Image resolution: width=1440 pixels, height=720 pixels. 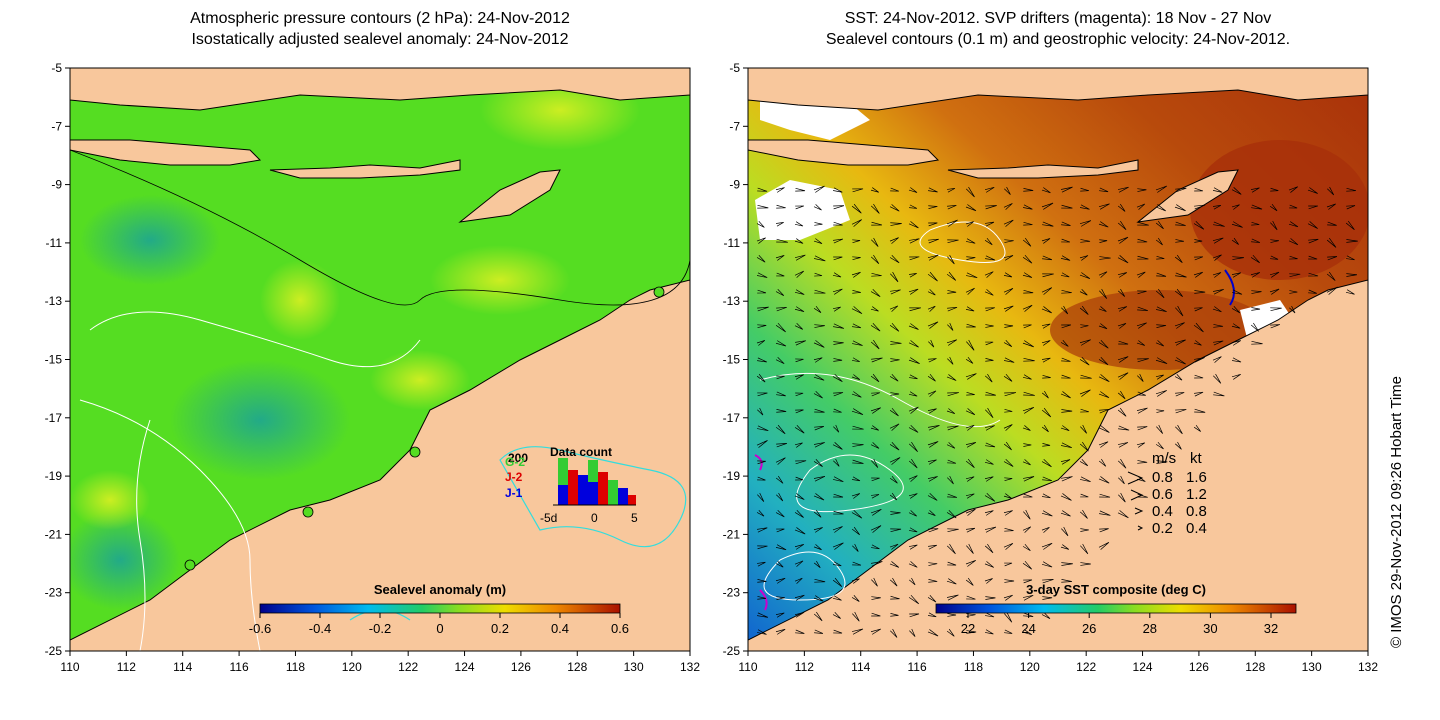 I want to click on station-marker, so click(x=190, y=565).